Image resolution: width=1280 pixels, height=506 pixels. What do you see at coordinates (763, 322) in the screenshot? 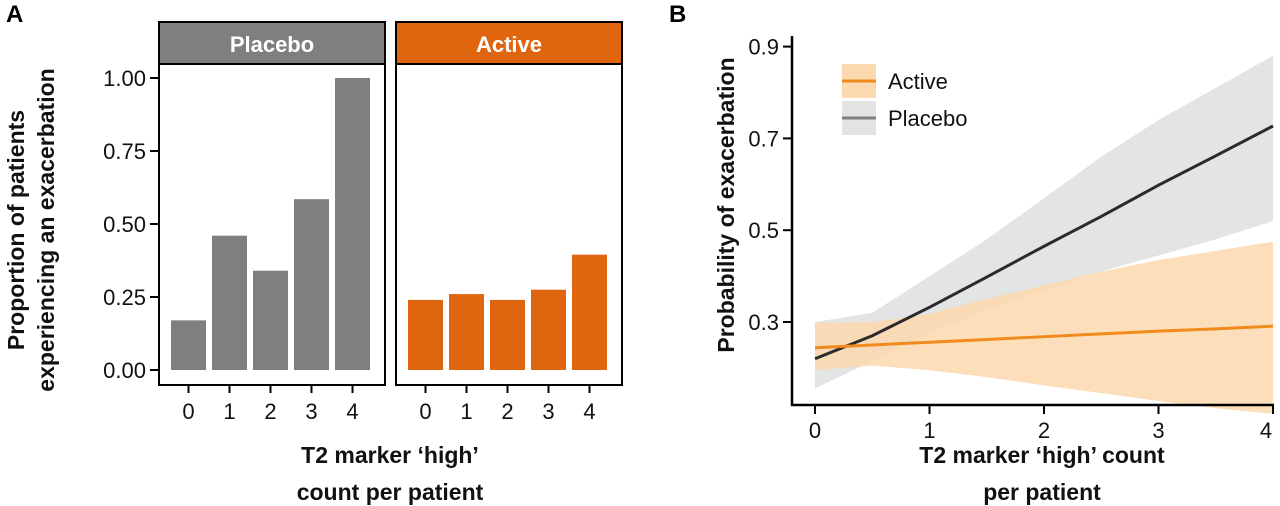
I see `panel-b-ytick-label: 0.3` at bounding box center [763, 322].